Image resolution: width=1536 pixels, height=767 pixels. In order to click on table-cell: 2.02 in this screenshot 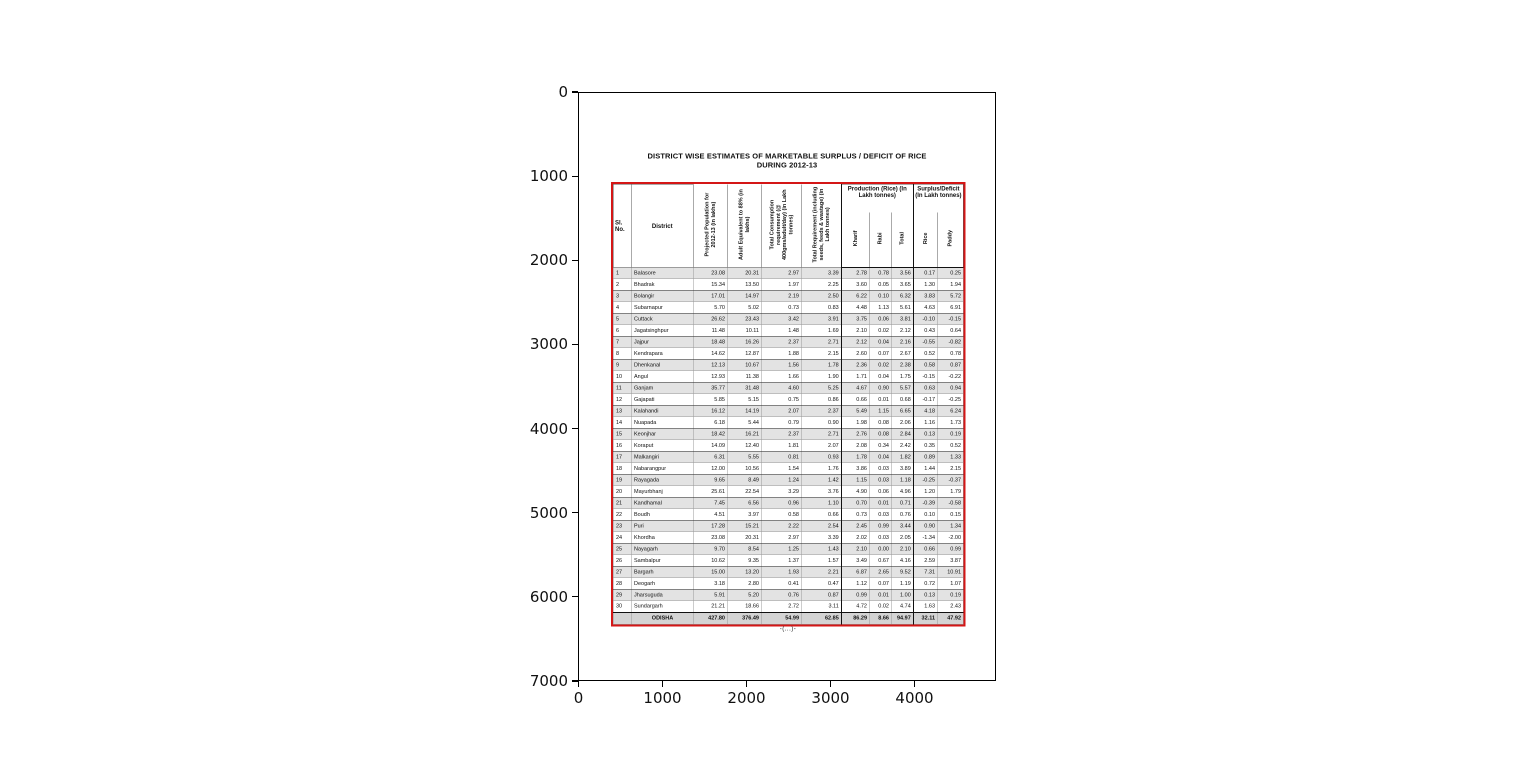, I will do `click(855, 537)`.